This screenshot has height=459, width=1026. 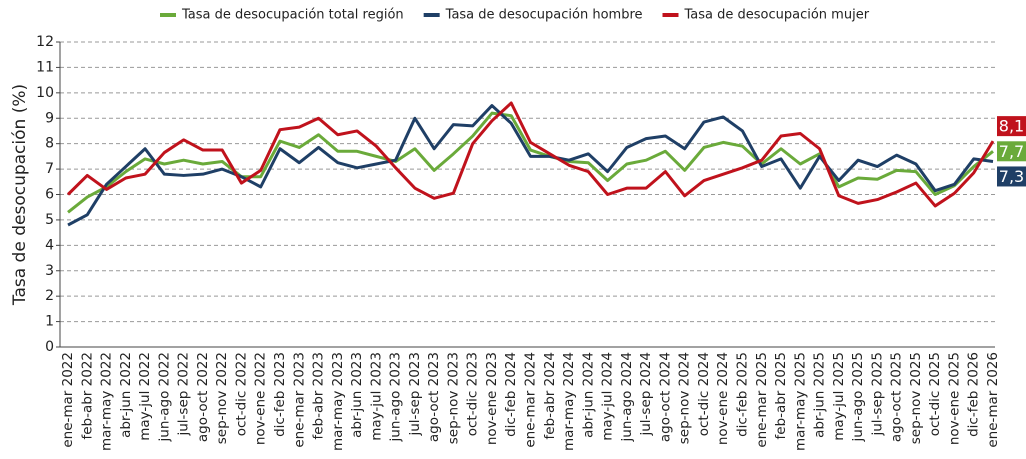 What do you see at coordinates (993, 400) in the screenshot?
I see `x-tick-label: ene-mar 2026` at bounding box center [993, 400].